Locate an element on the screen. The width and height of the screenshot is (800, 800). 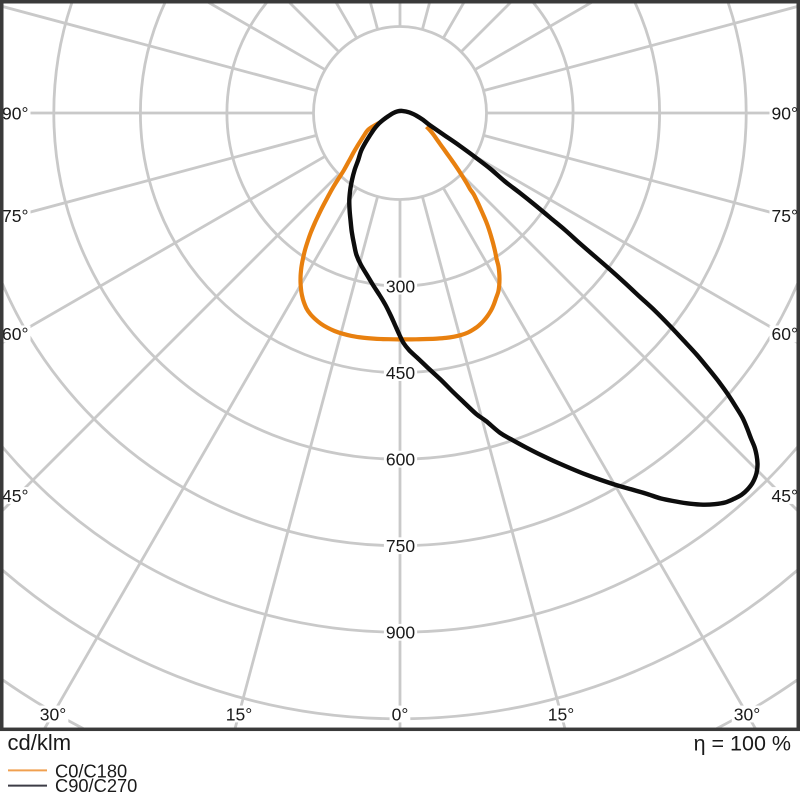
svg-text: C90/C270 is located at coordinates (96, 785).